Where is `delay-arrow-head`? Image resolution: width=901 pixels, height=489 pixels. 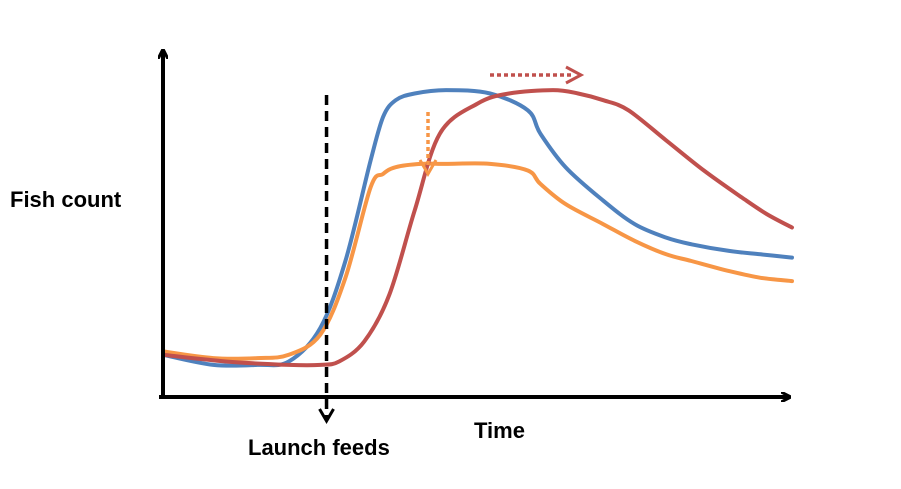 delay-arrow-head is located at coordinates (575, 75).